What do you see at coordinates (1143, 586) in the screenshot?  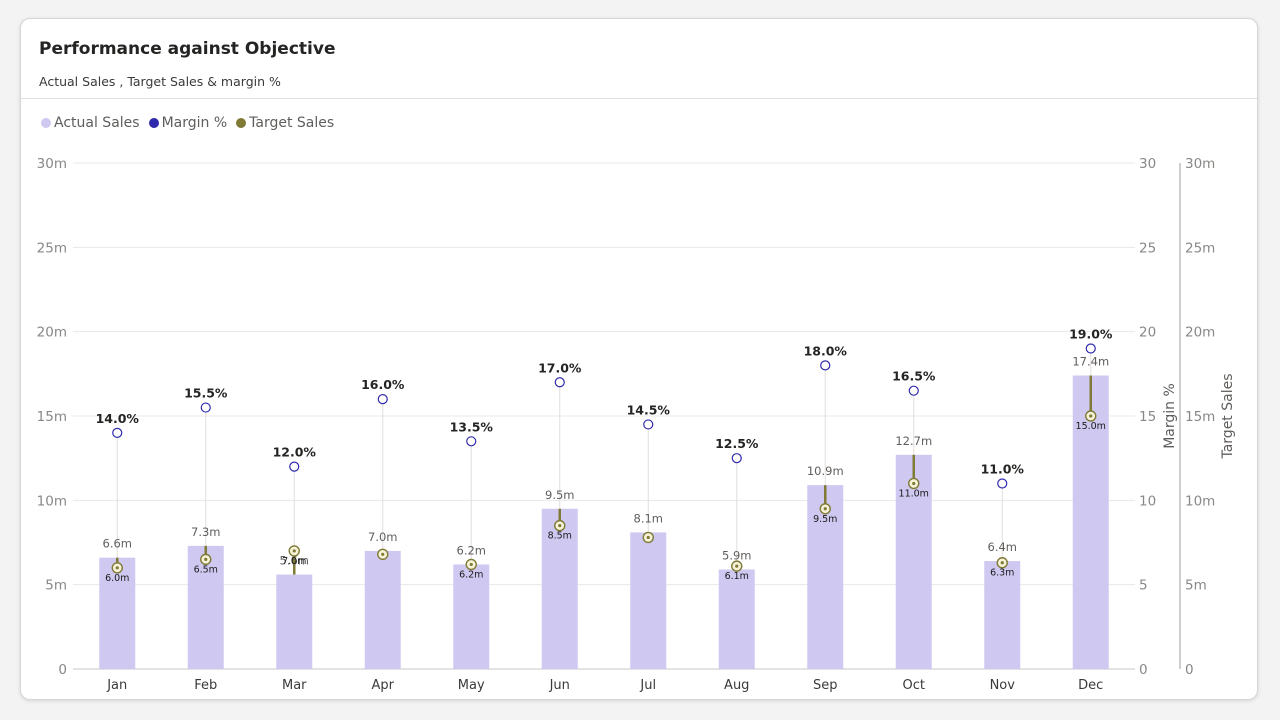 I see `y-right-tick: 5` at bounding box center [1143, 586].